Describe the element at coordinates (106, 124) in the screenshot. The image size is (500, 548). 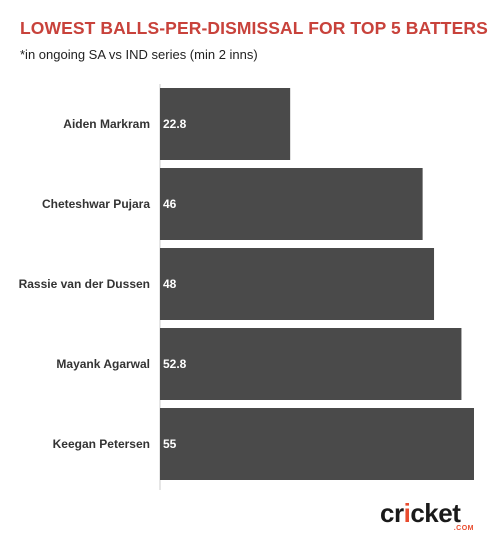
I see `category-label-0: Aiden Markram` at that location.